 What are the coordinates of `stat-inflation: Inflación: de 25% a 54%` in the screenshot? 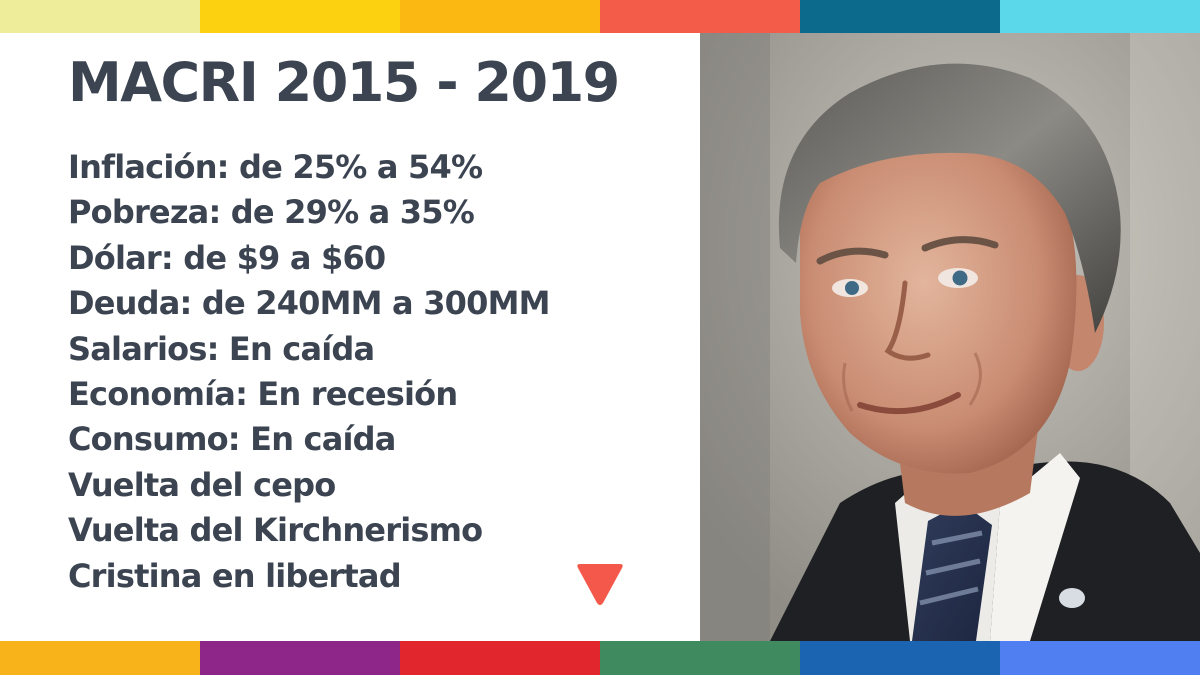 It's located at (275, 167).